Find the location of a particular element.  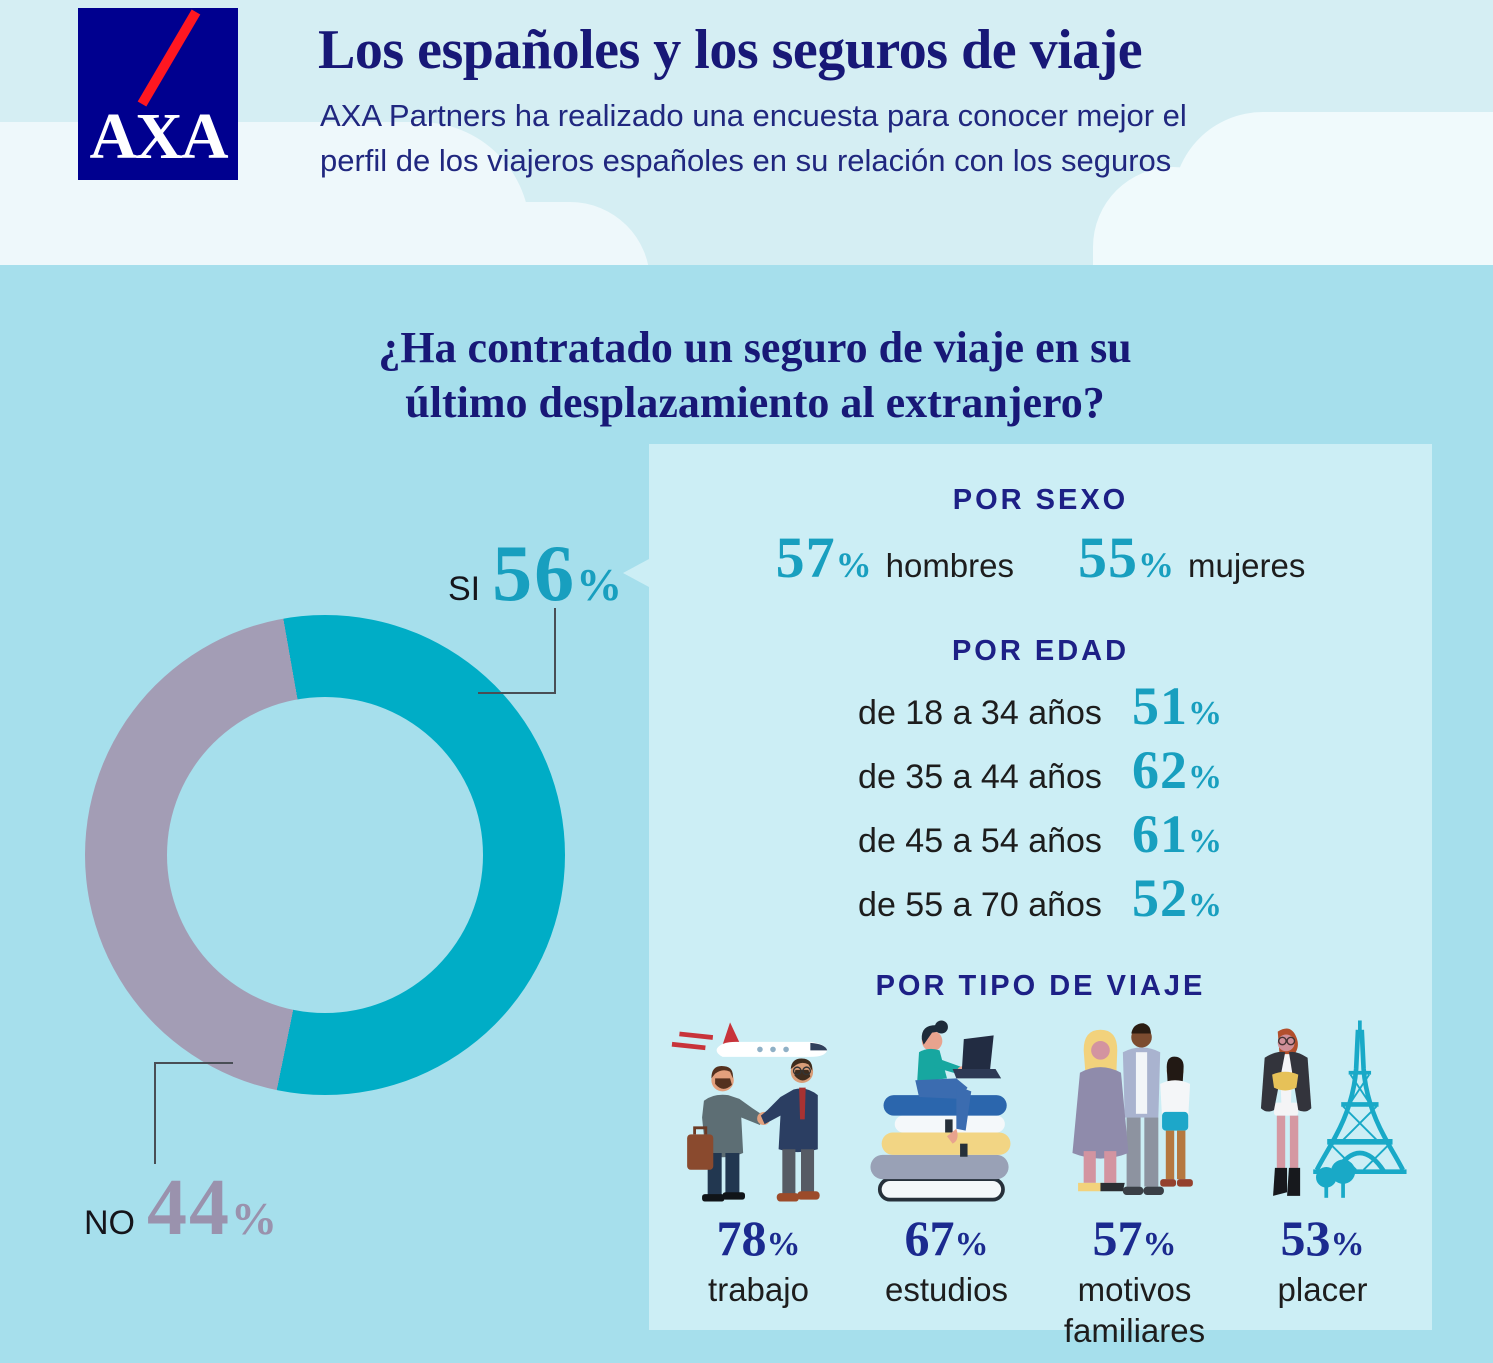

tipo-item-estudios: 67% estudios is located at coordinates (947, 1182).